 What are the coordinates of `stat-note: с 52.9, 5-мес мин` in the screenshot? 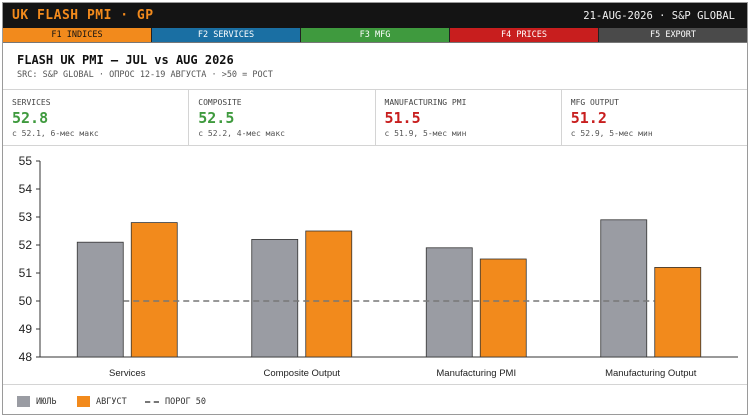 It's located at (611, 133).